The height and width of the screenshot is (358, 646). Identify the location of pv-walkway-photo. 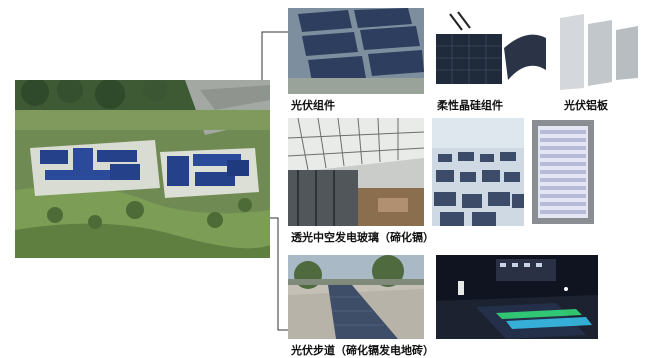
(356, 297).